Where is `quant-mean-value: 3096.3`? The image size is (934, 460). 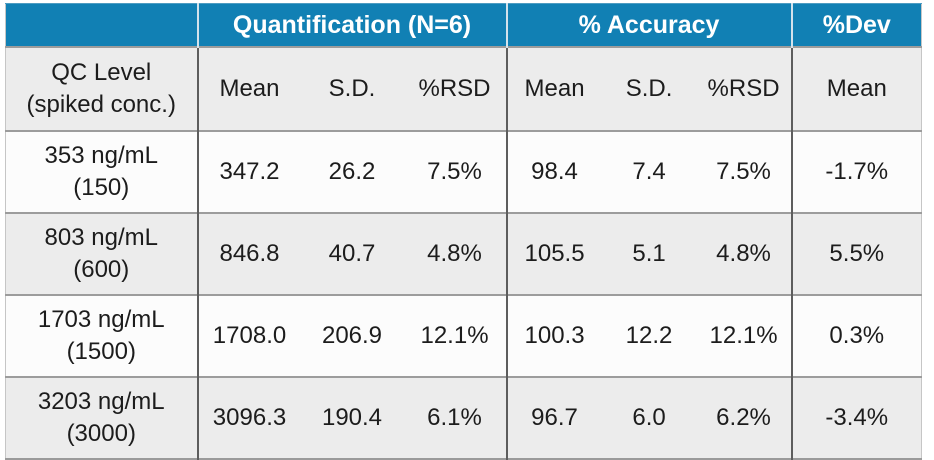
quant-mean-value: 3096.3 is located at coordinates (248, 417).